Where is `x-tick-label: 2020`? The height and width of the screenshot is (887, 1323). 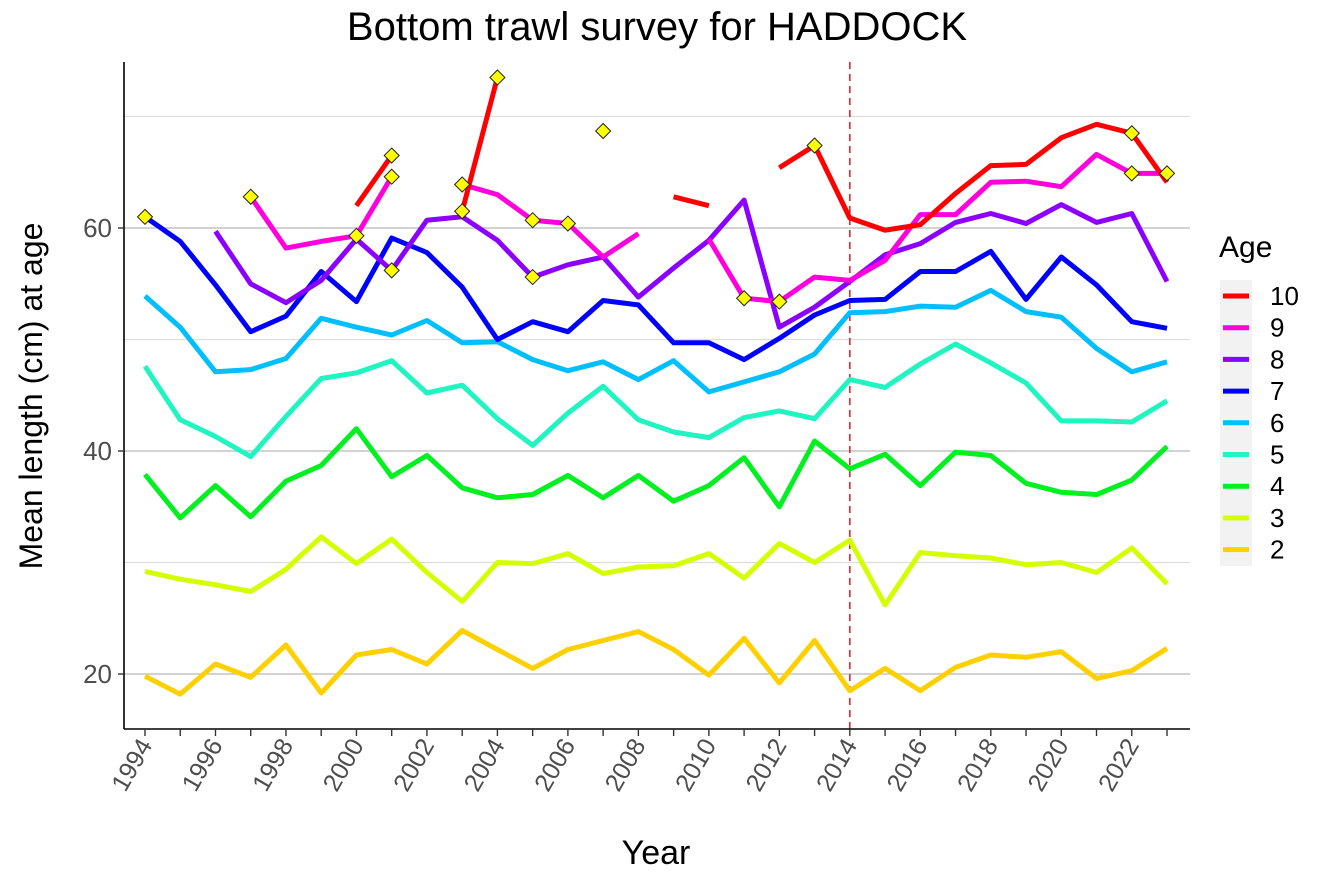
x-tick-label: 2020 is located at coordinates (1048, 765).